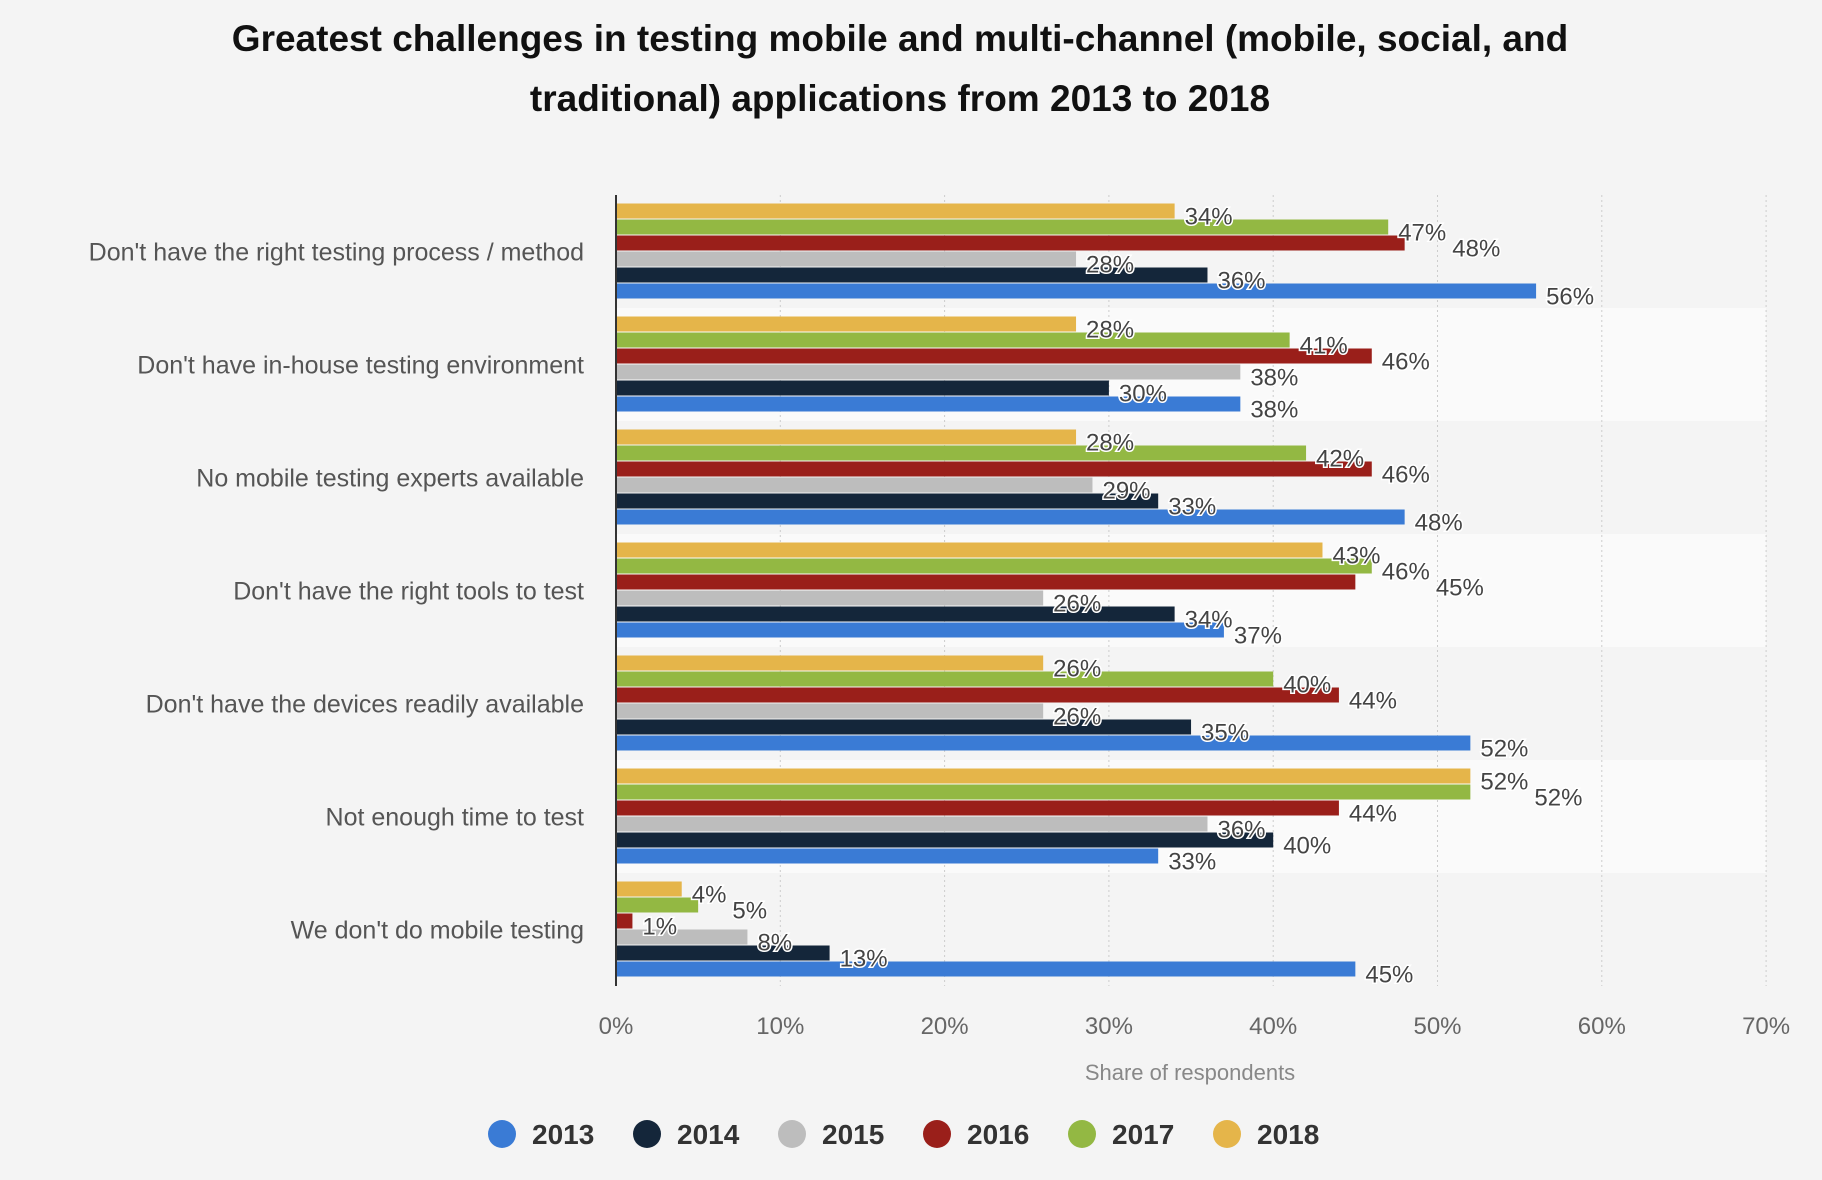  What do you see at coordinates (408, 592) in the screenshot?
I see `category-label: Don't have the right tools to test` at bounding box center [408, 592].